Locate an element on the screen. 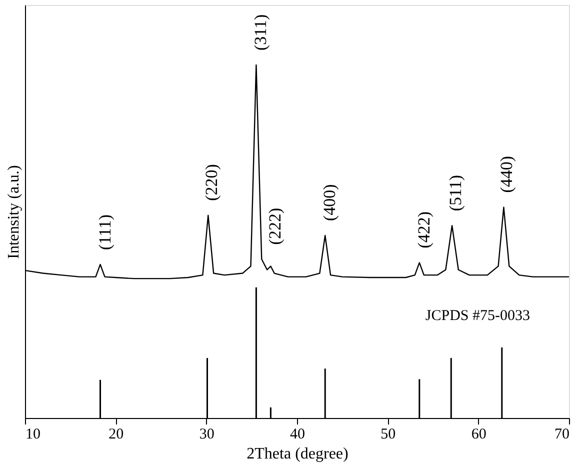  y-axis-title: Intensity (a.u.) is located at coordinates (14, 212).